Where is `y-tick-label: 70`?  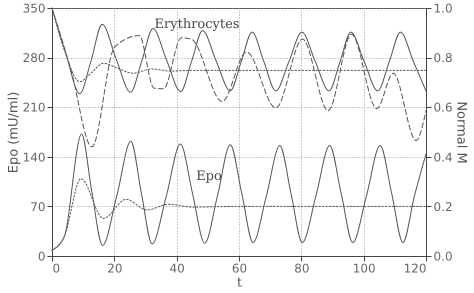
y-tick-label: 70 is located at coordinates (38, 207).